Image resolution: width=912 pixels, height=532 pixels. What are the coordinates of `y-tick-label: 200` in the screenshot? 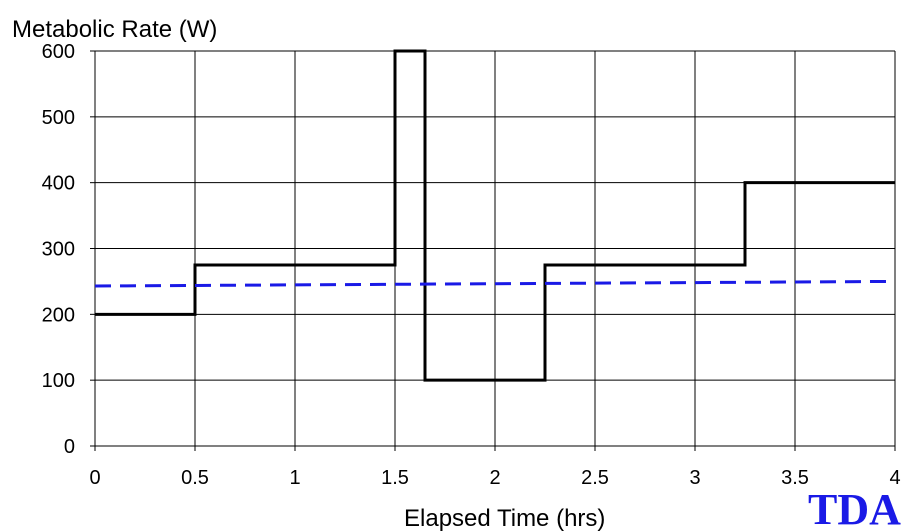 It's located at (58, 315).